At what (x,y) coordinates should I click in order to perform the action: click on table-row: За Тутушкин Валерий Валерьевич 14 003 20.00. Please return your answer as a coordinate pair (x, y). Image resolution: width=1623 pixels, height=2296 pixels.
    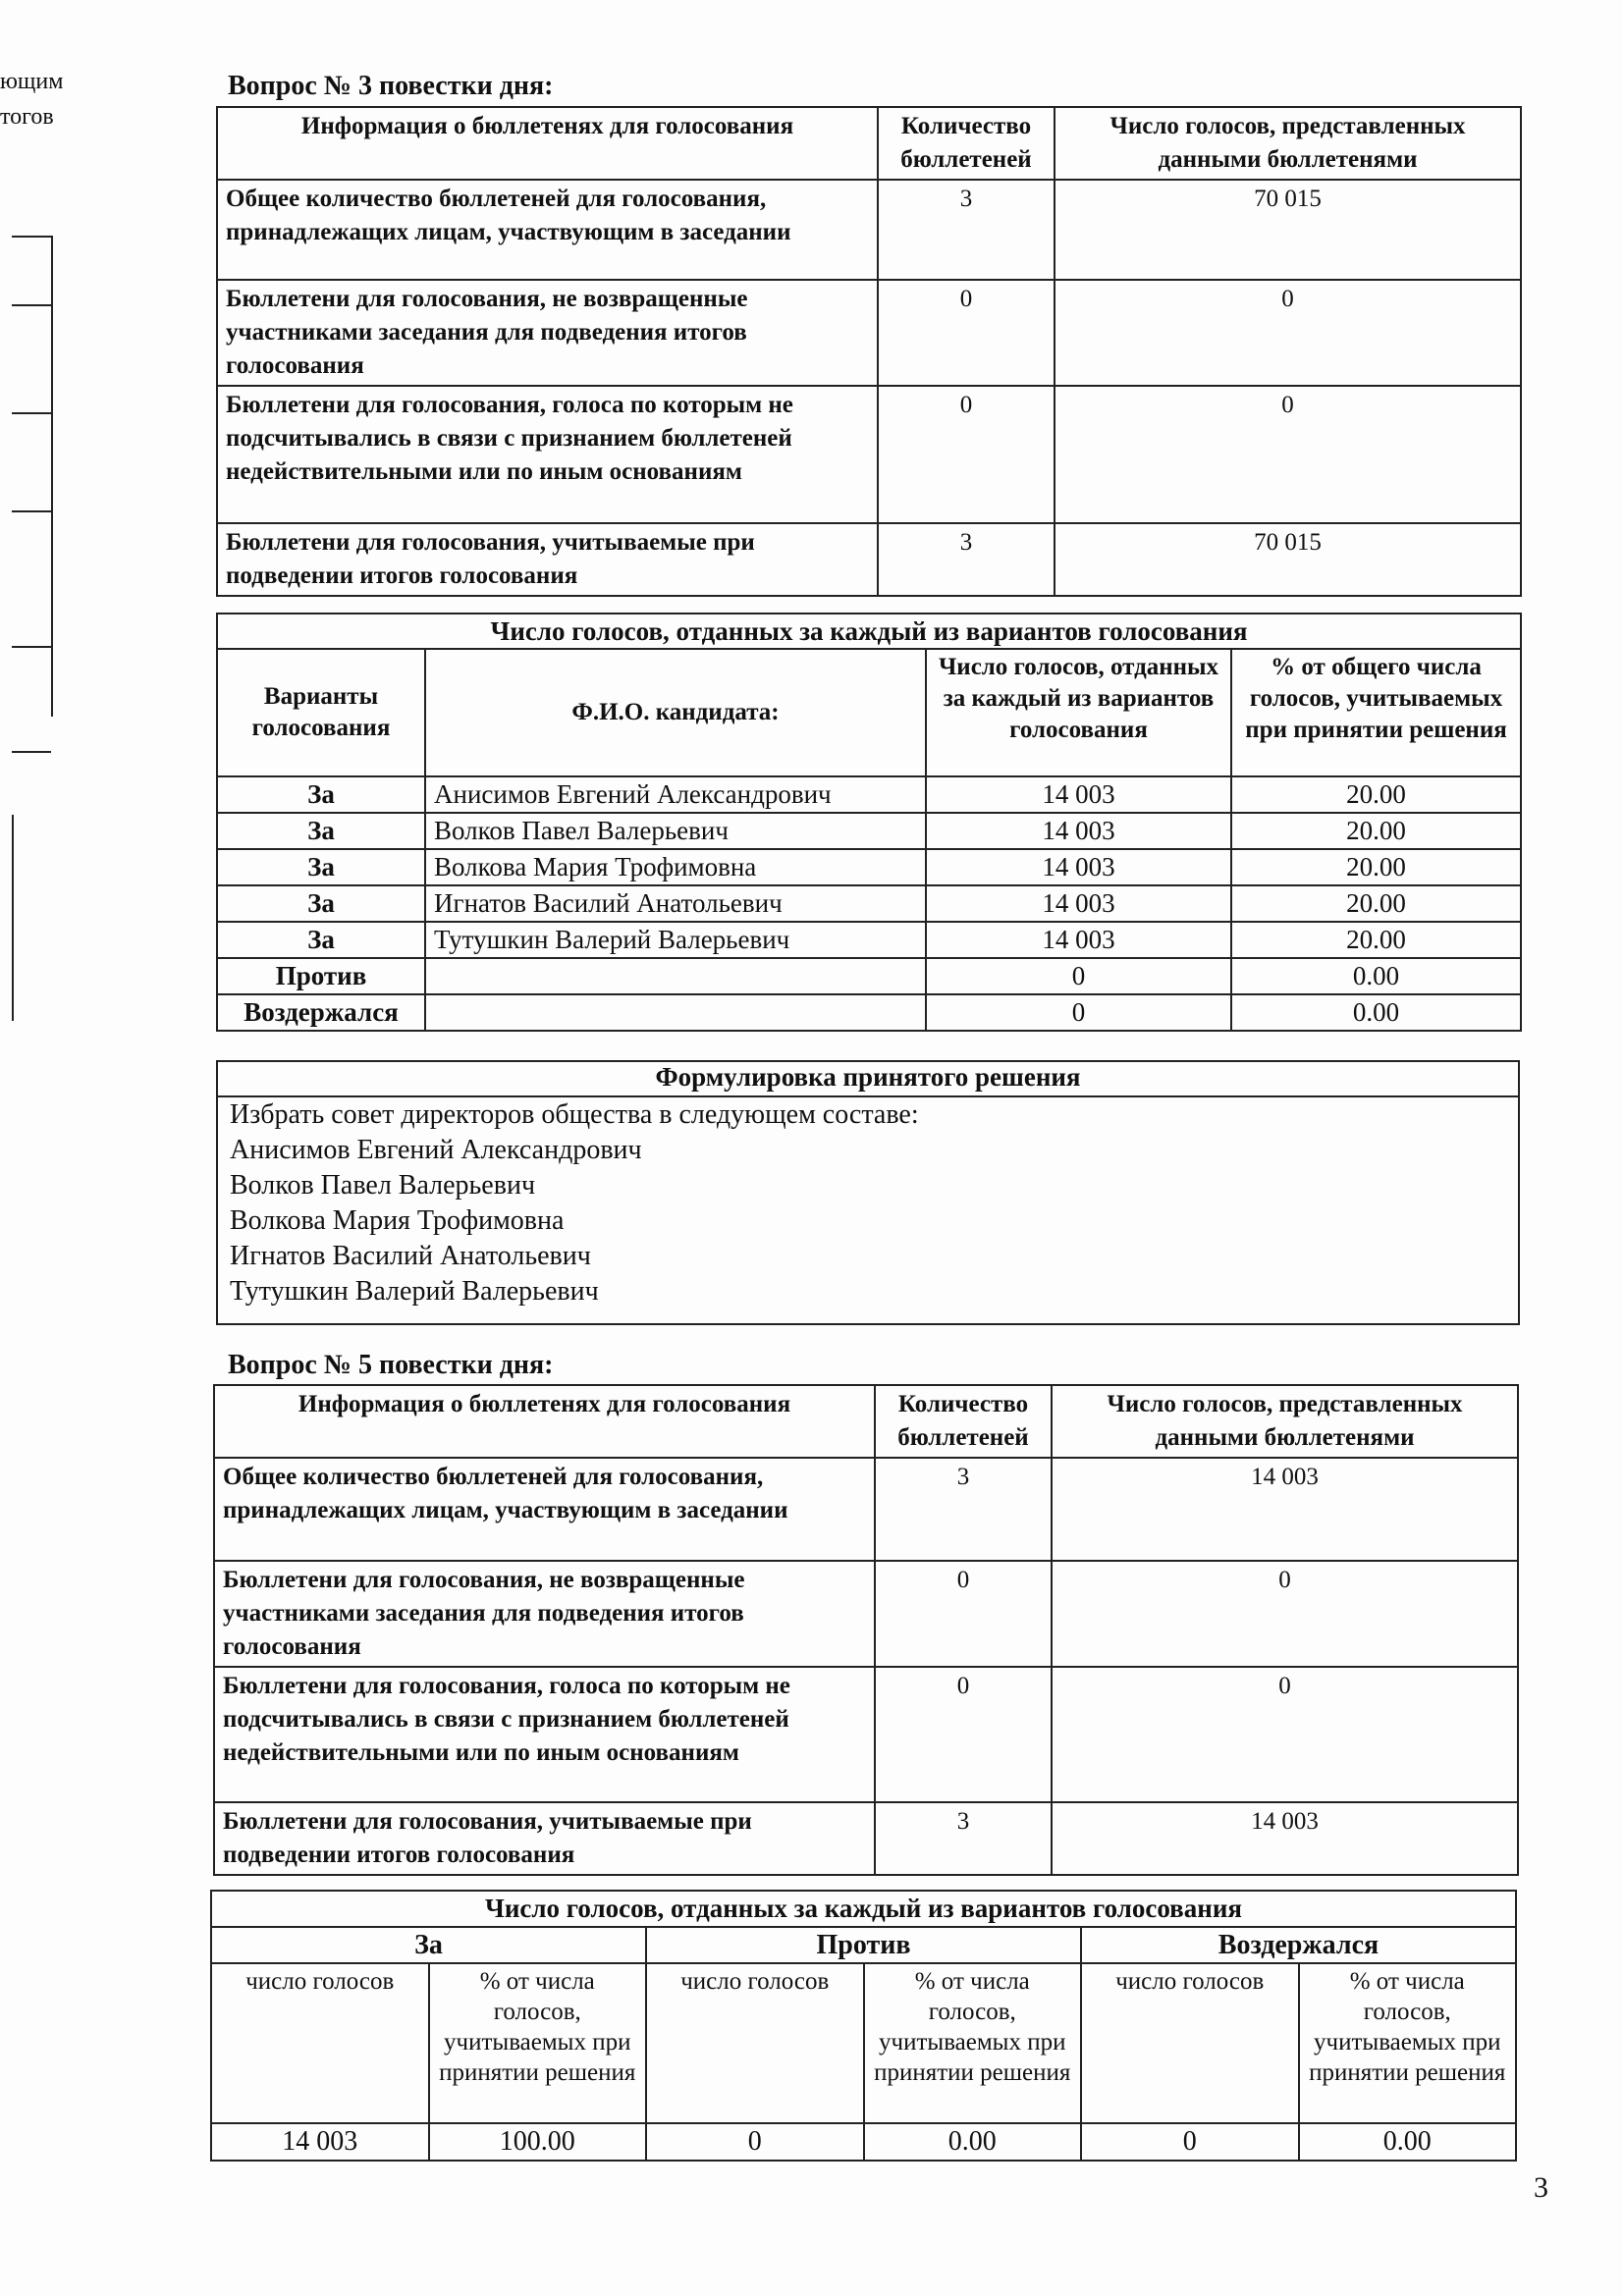
    Looking at the image, I should click on (869, 940).